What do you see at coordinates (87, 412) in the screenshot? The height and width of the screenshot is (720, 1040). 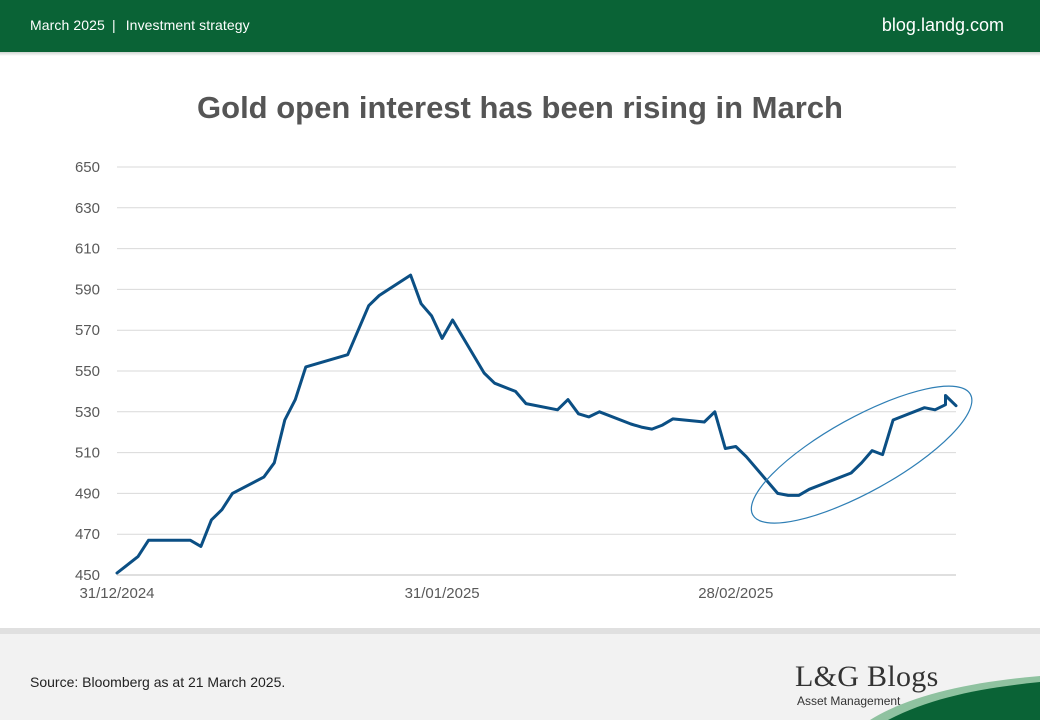 I see `y-tick-label: 530` at bounding box center [87, 412].